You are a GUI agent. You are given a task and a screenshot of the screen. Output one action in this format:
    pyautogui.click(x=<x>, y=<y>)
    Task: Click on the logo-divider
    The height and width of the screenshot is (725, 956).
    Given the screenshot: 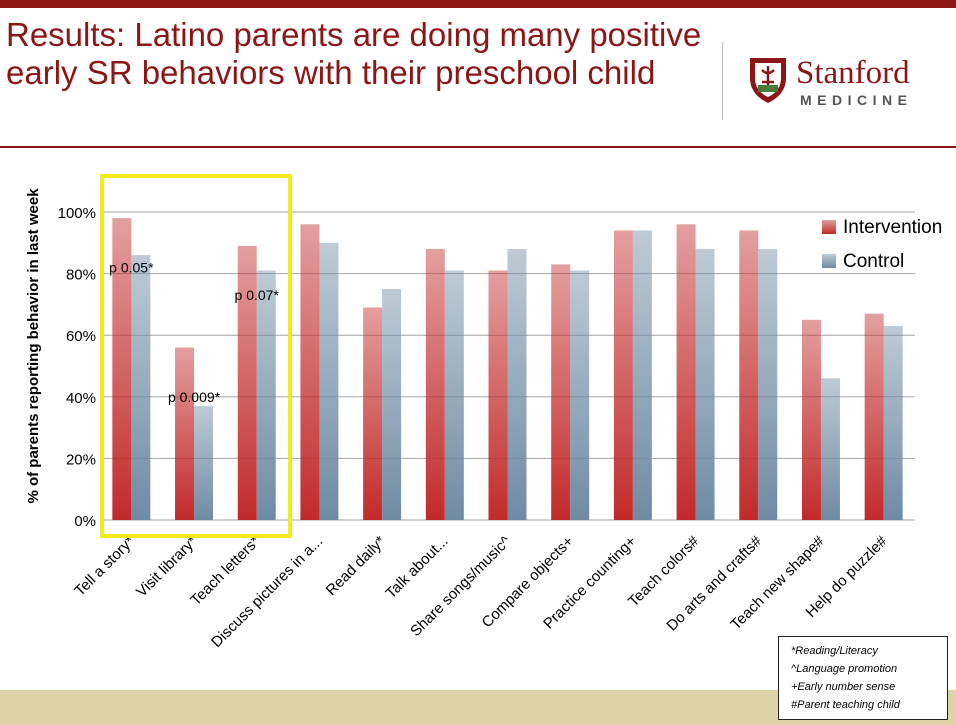 What is the action you would take?
    pyautogui.click(x=722, y=81)
    